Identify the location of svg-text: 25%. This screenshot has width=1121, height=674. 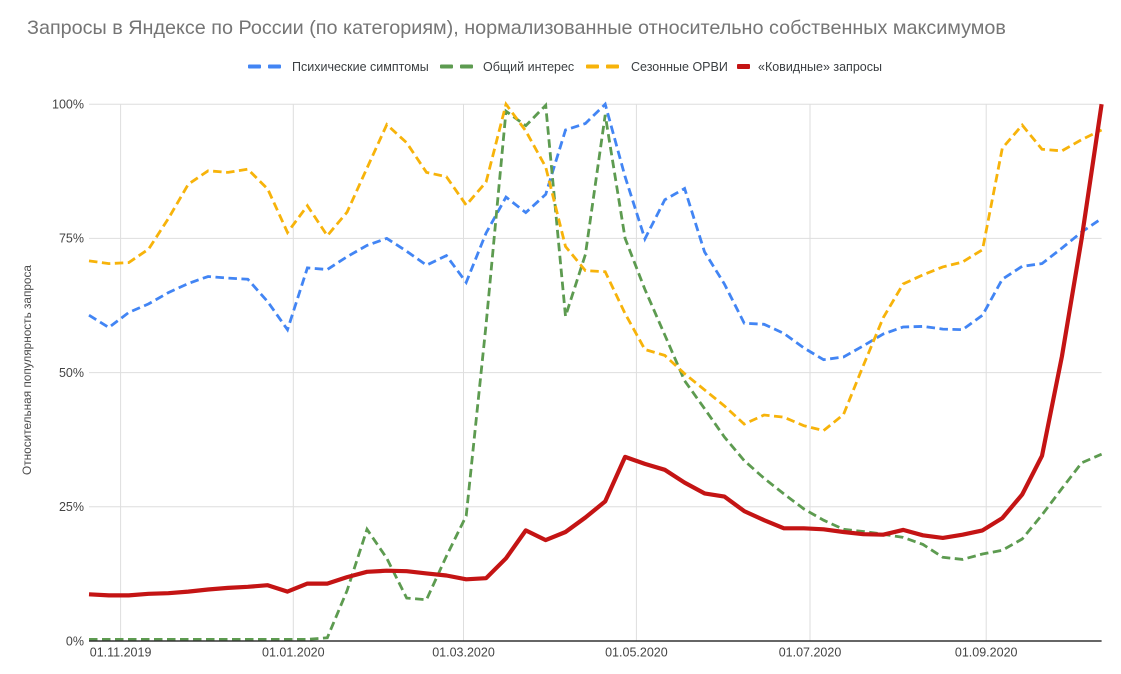
(71, 507).